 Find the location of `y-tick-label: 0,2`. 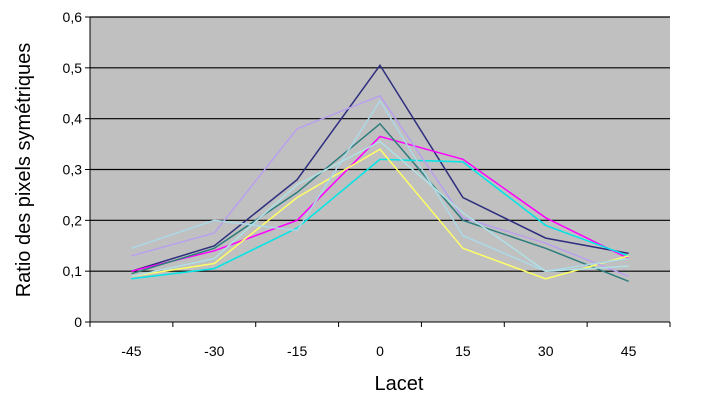

y-tick-label: 0,2 is located at coordinates (73, 220).